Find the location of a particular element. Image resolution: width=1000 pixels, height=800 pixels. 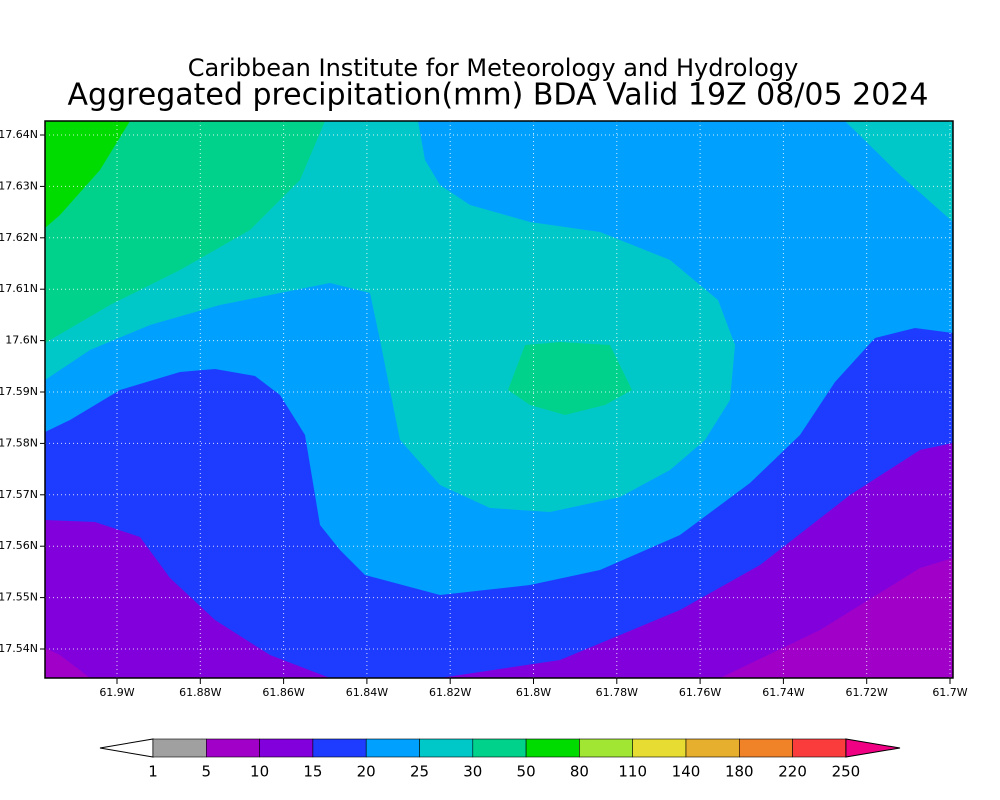

colorbar-label: 15 is located at coordinates (312, 772).